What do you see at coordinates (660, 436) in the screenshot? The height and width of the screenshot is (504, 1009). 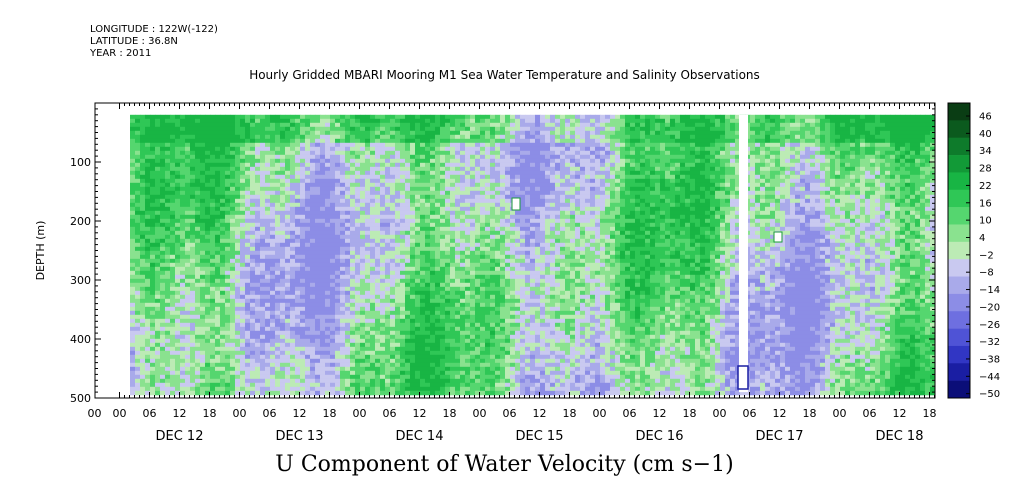 I see `x-day-label: DEC 16` at bounding box center [660, 436].